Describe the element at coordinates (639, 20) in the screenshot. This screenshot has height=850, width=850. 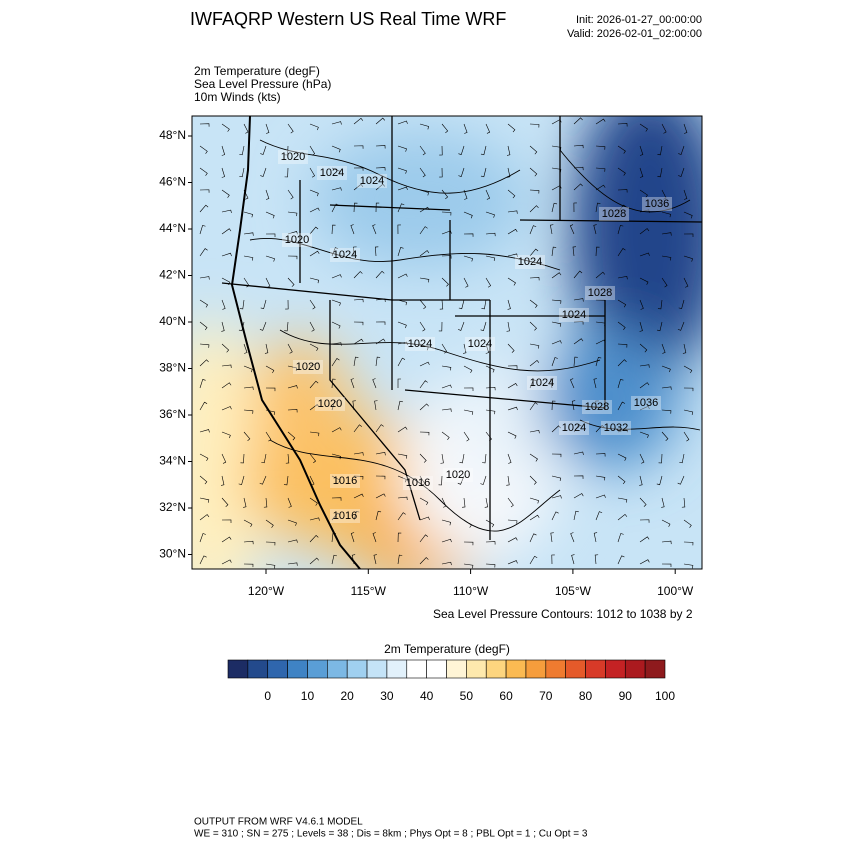
I see `init-time: Init: 2026-01-27_00:00:00` at that location.